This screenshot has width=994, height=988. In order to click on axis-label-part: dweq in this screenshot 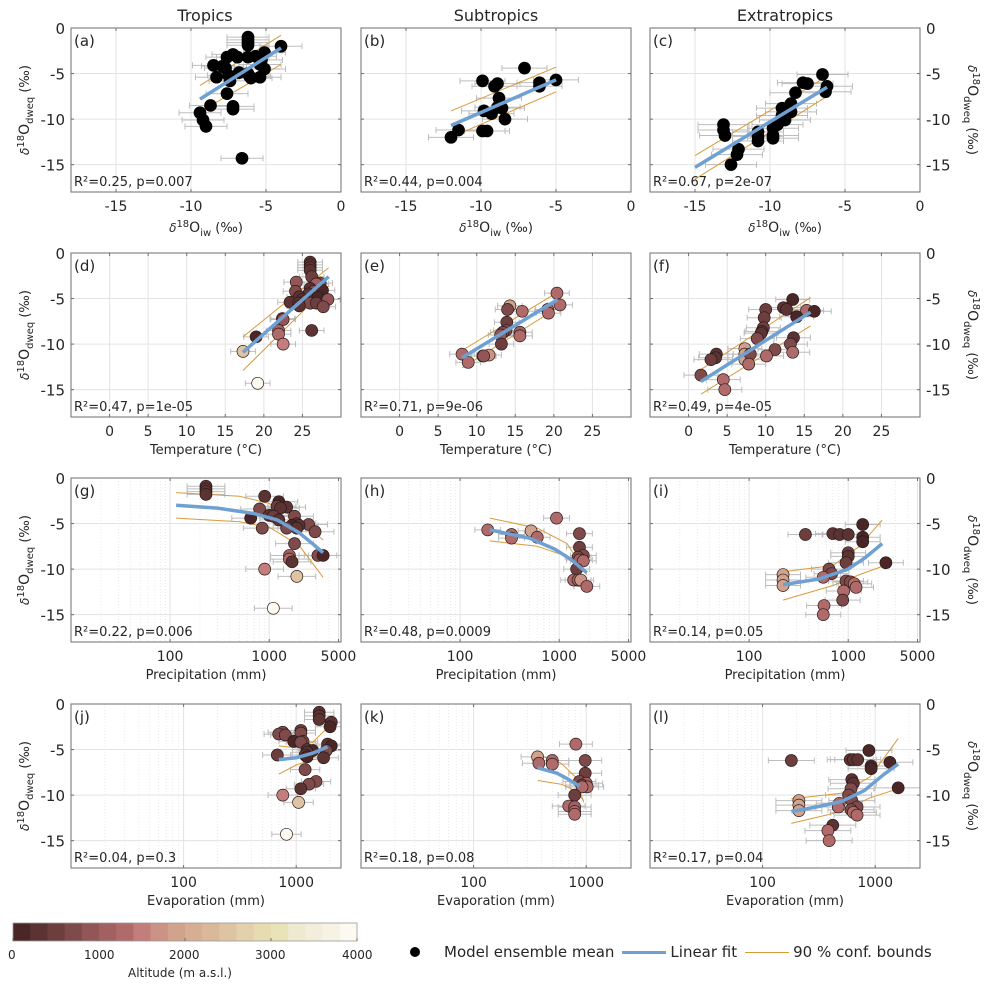, I will do `click(30, 335)`.